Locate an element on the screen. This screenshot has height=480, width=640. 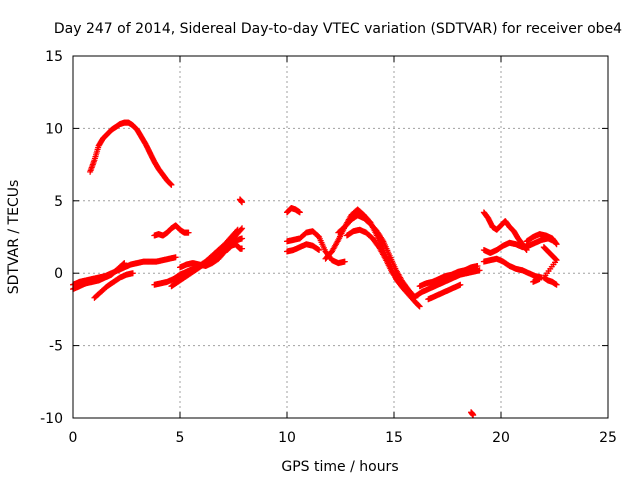
y-axis-label: SDTVAR / TECUs is located at coordinates (14, 237).